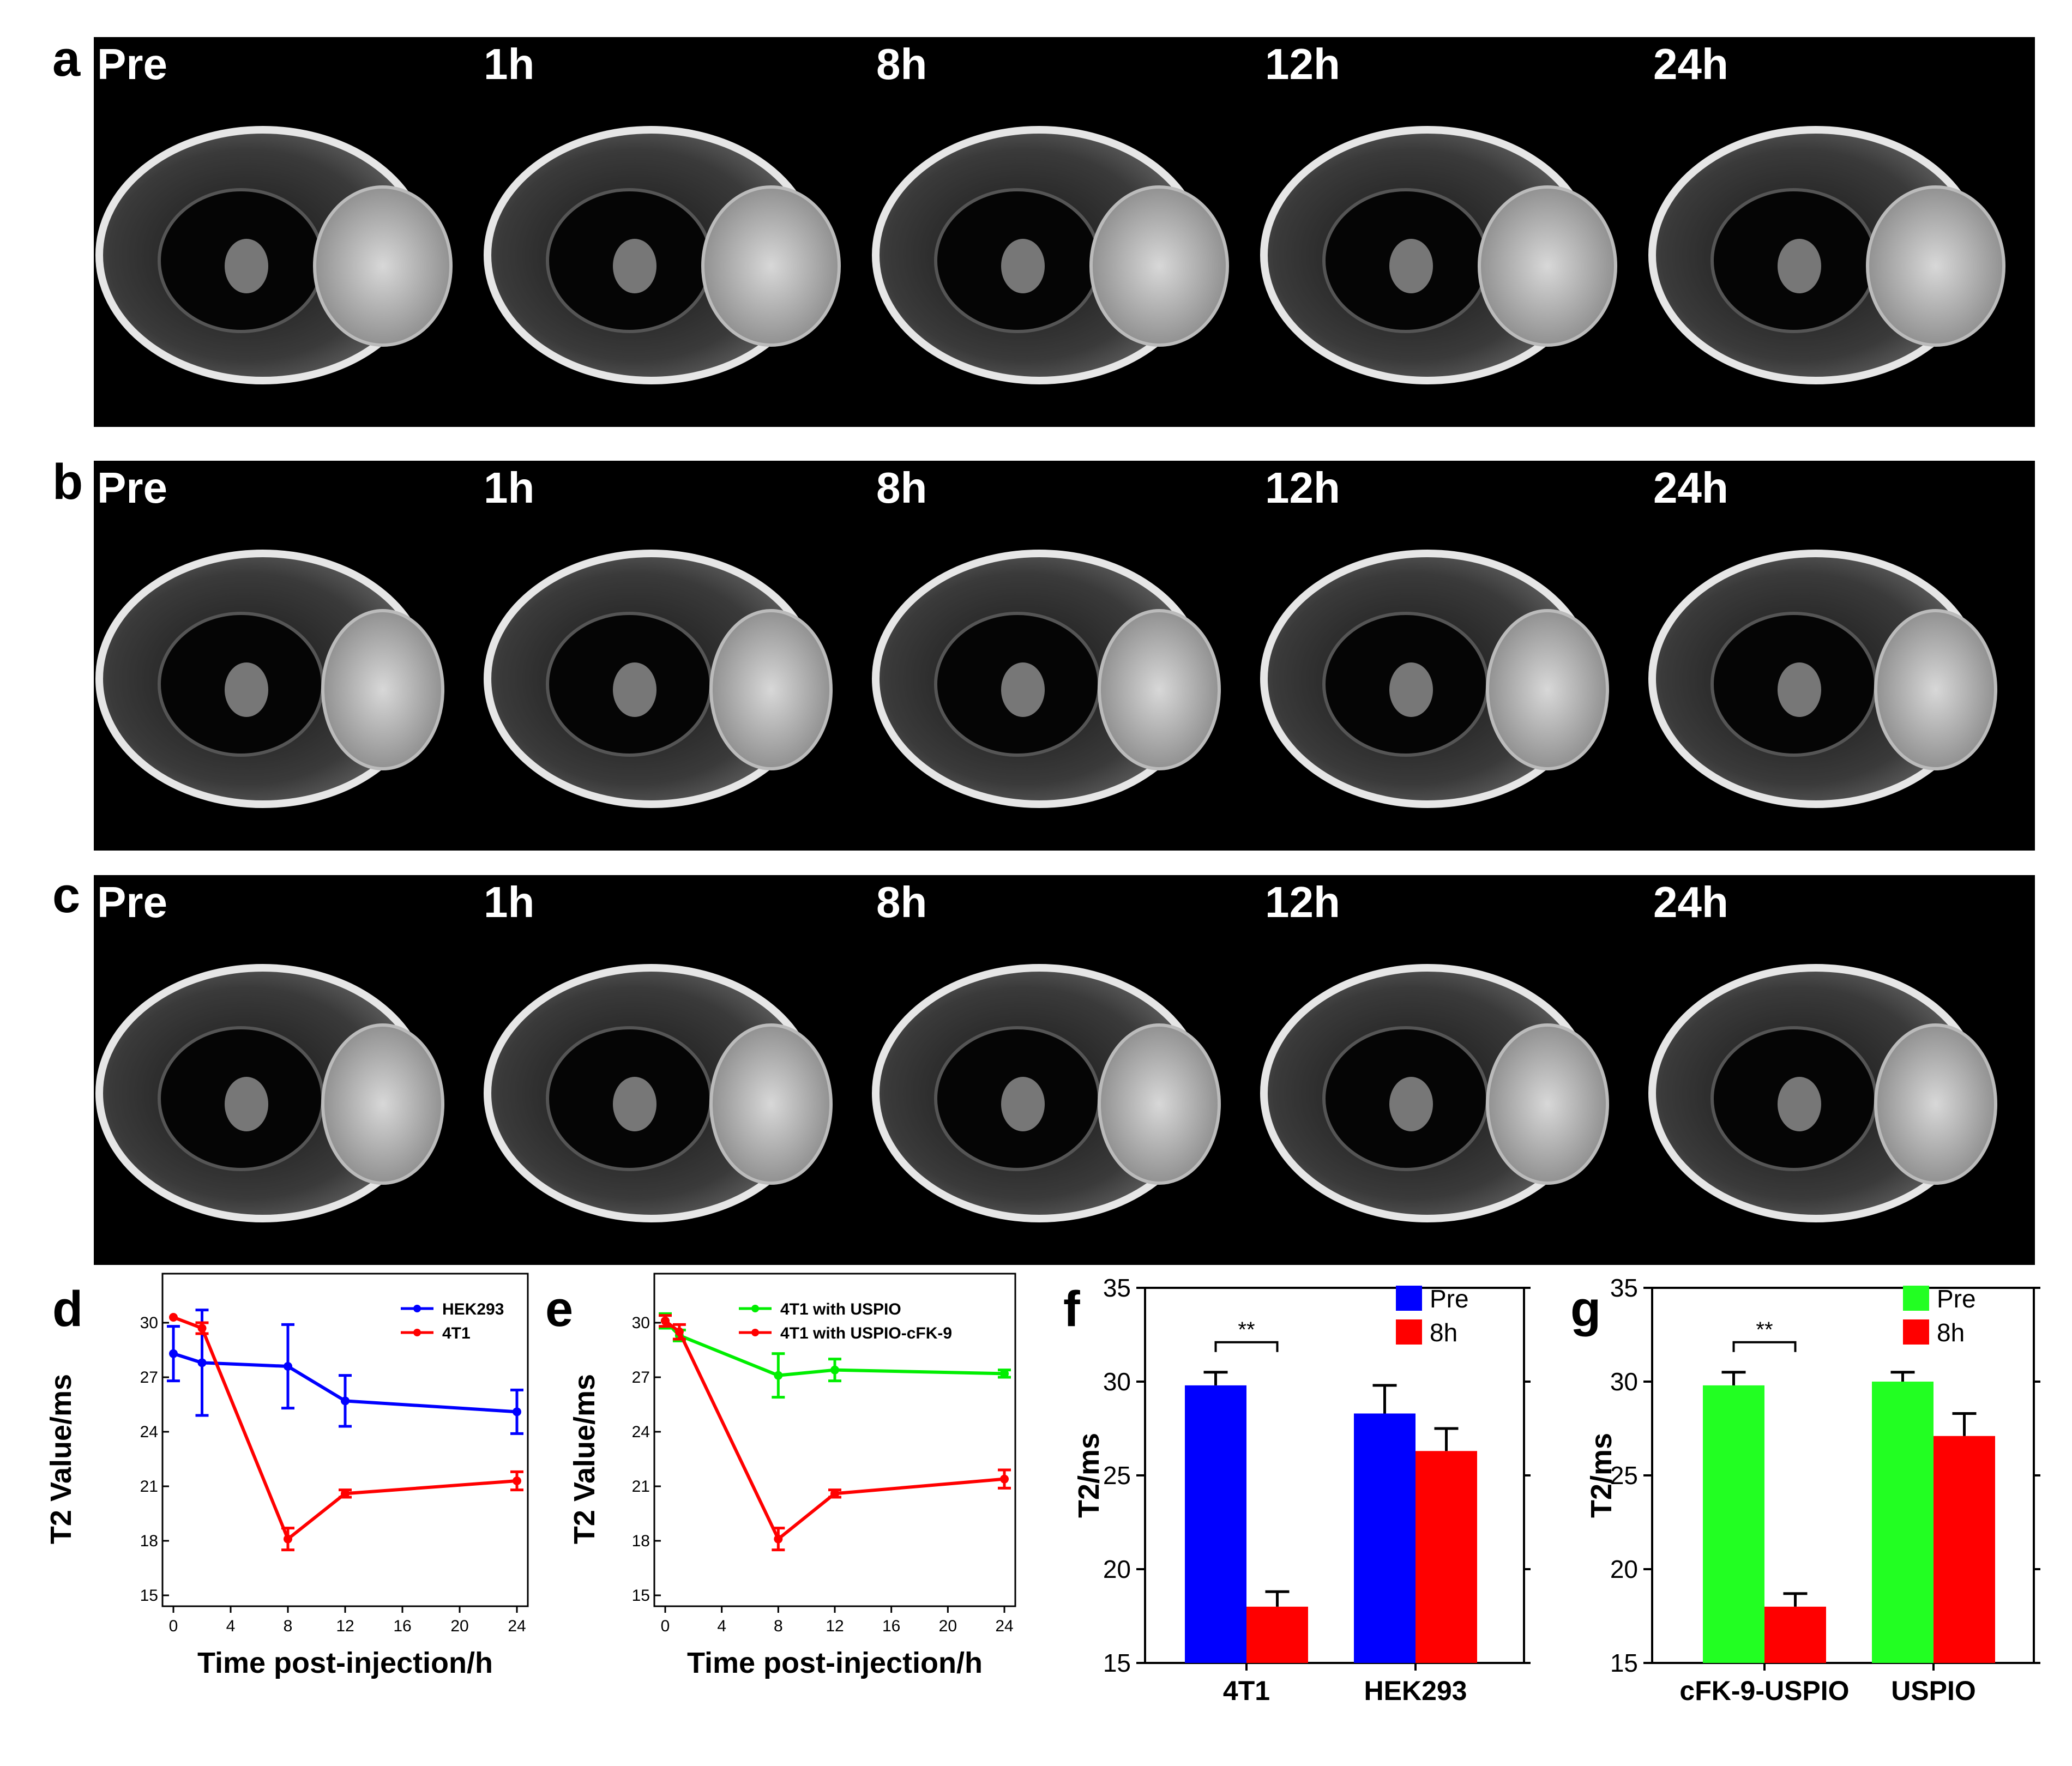  Describe the element at coordinates (1247, 1691) in the screenshot. I see `category-label: 4T1` at that location.